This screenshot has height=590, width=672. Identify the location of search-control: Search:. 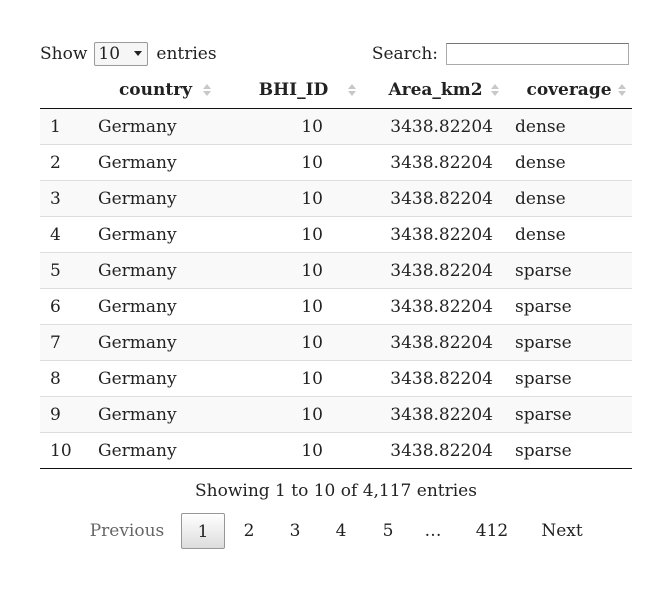
(500, 54).